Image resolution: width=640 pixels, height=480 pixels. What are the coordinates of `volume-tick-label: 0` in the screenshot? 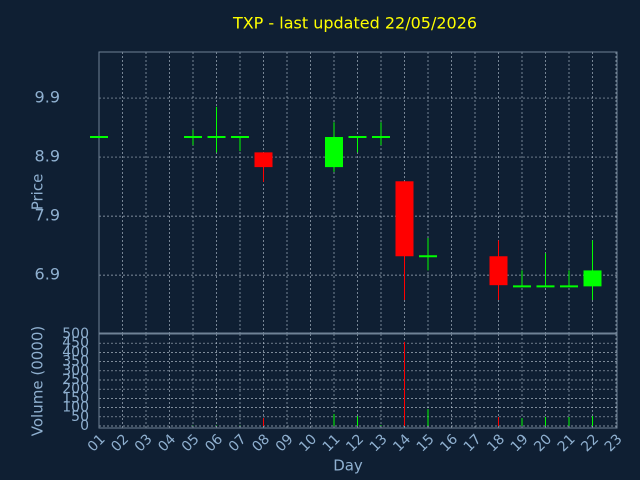 It's located at (84, 426).